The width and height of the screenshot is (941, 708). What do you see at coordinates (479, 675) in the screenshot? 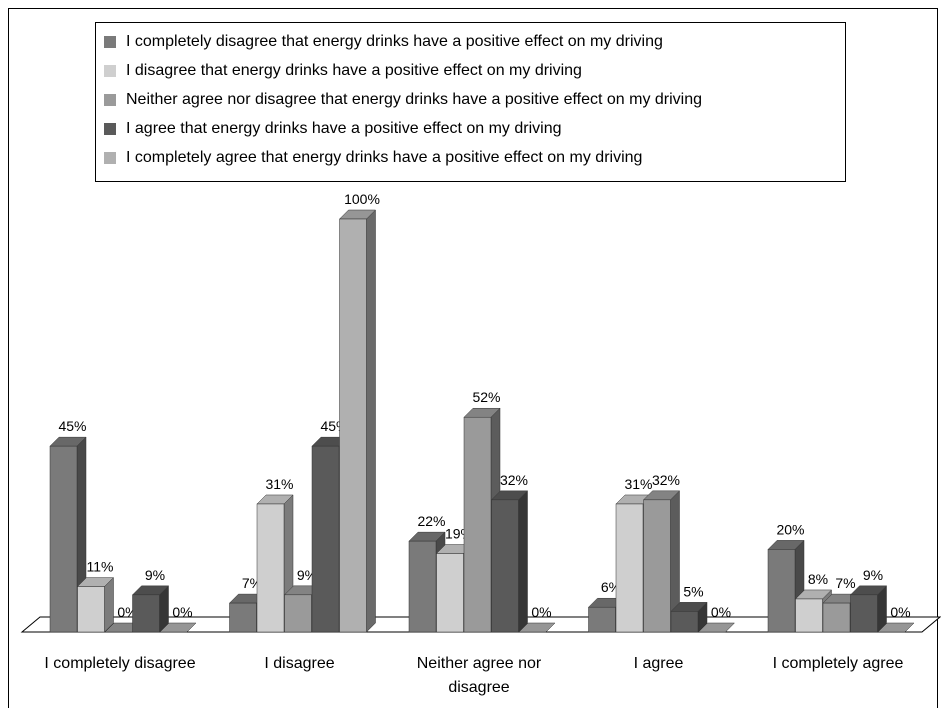
I see `x-tick-label: Neither agree nor disagree` at bounding box center [479, 675].